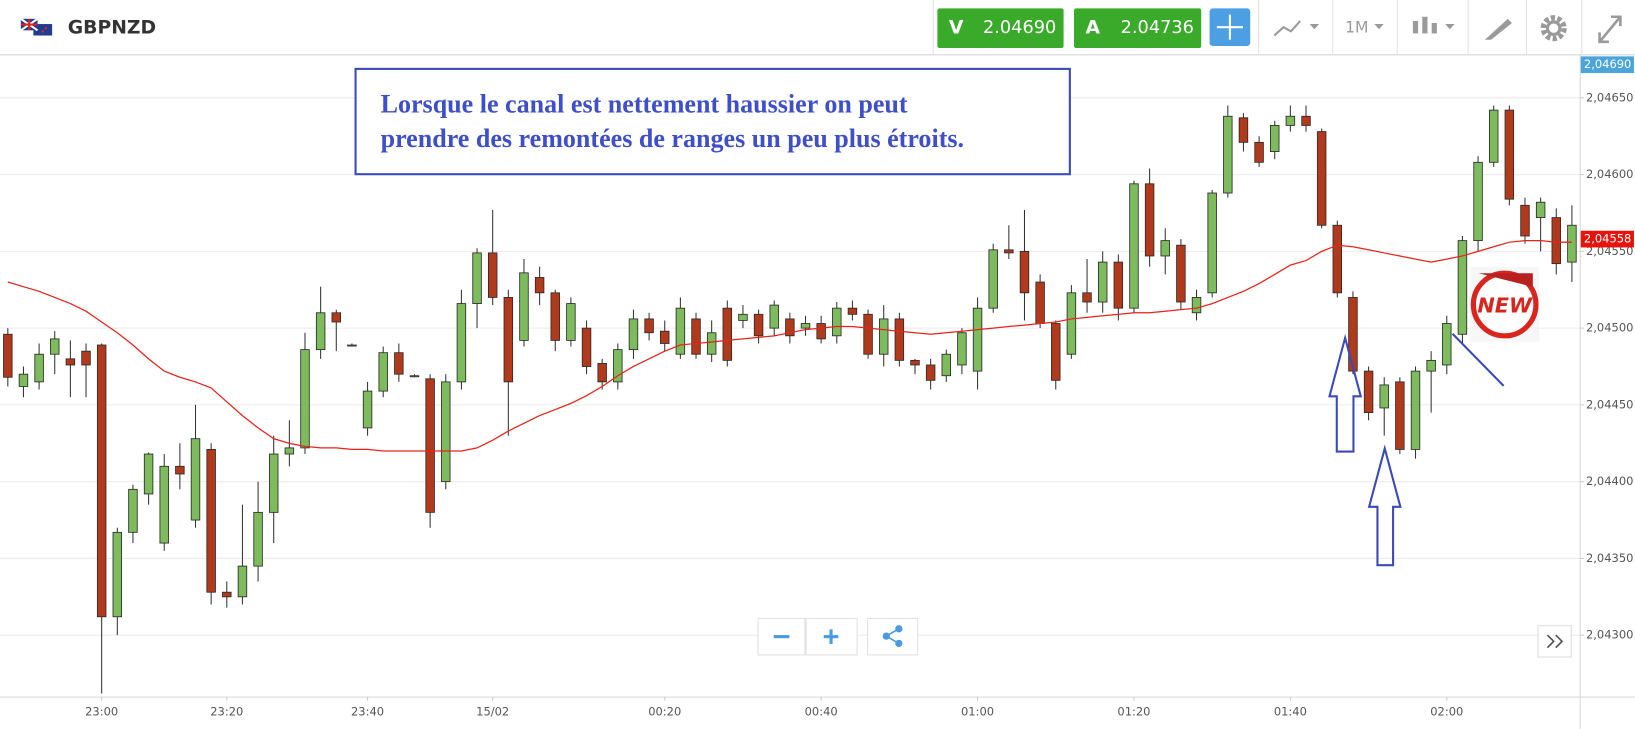 This screenshot has width=1635, height=729. What do you see at coordinates (1356, 27) in the screenshot?
I see `timeframe: 1M` at bounding box center [1356, 27].